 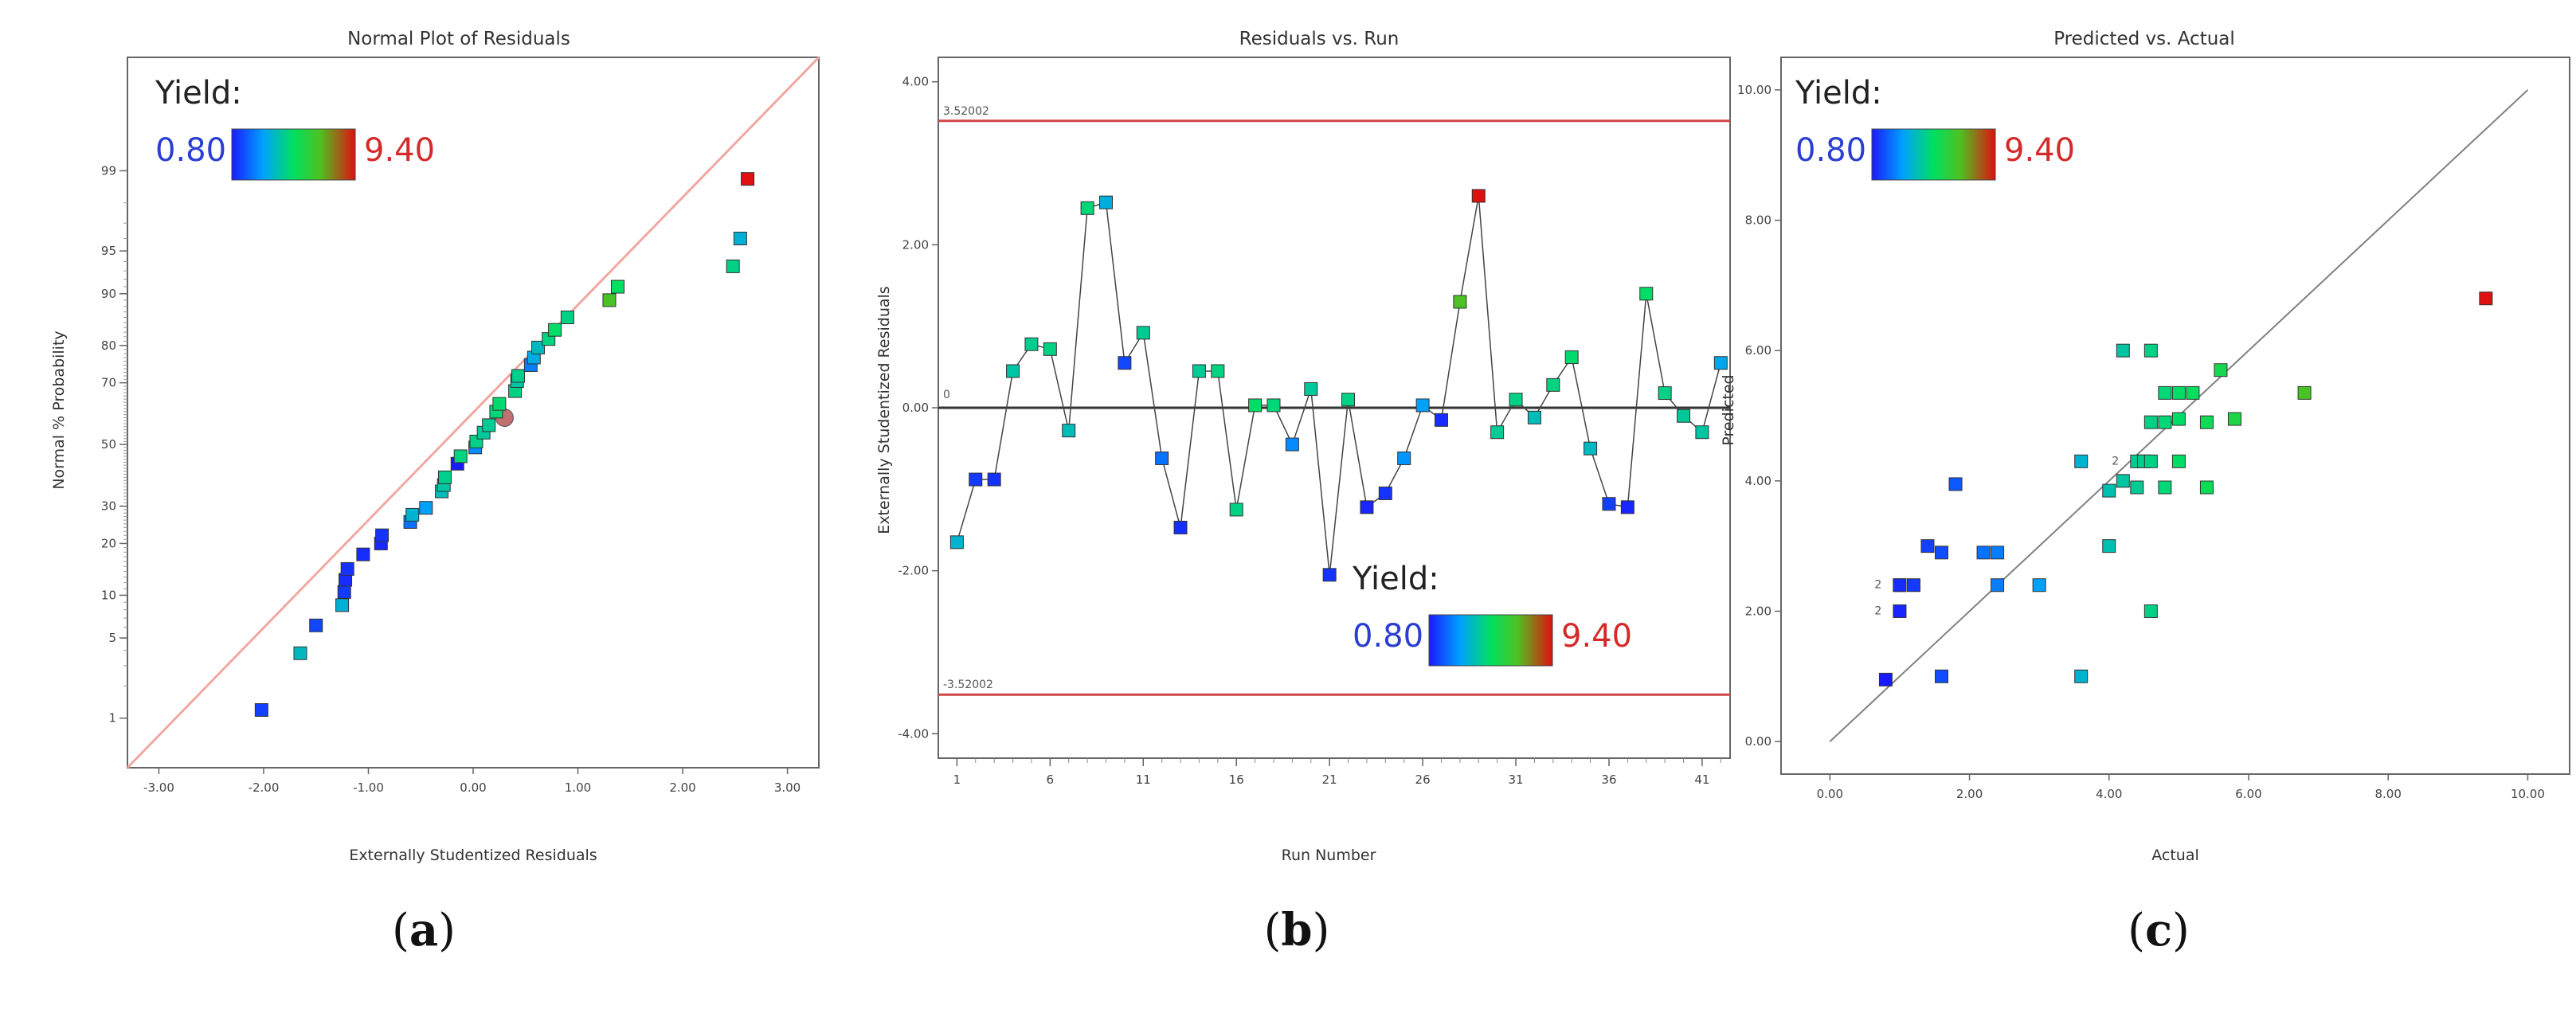 What do you see at coordinates (1701, 780) in the screenshot?
I see `x-tick-label: 41` at bounding box center [1701, 780].